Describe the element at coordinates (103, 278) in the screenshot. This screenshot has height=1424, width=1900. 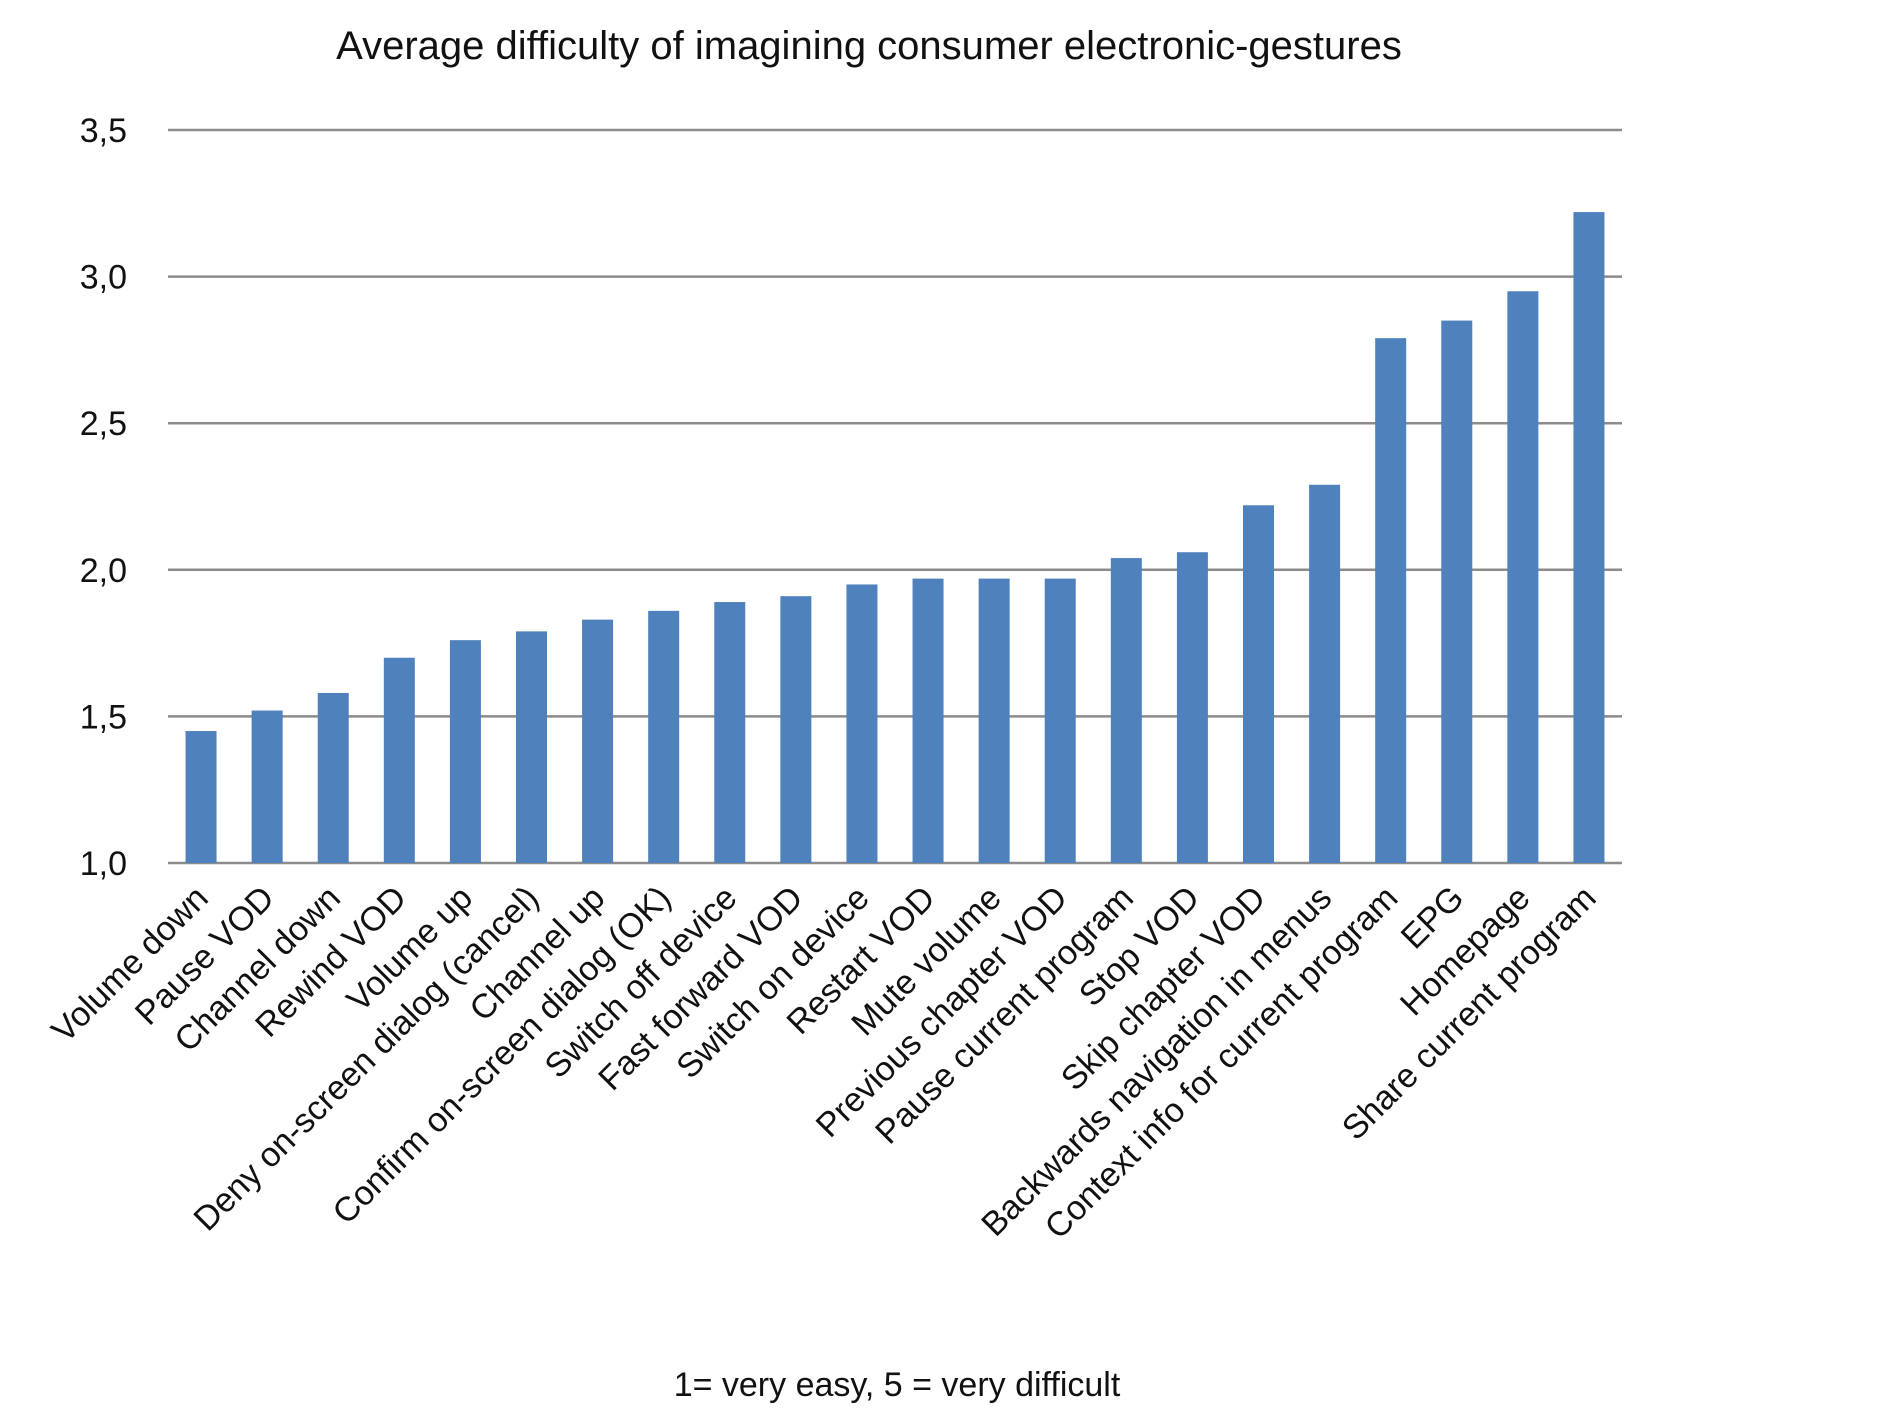
I see `y-tick-label: 3,0` at that location.